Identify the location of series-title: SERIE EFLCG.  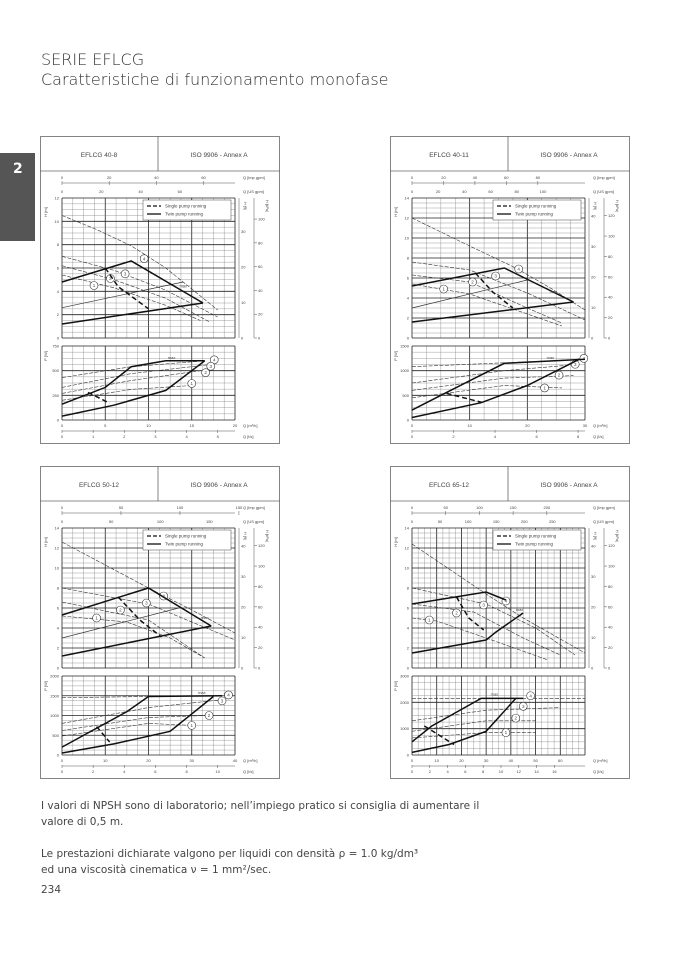
(93, 59).